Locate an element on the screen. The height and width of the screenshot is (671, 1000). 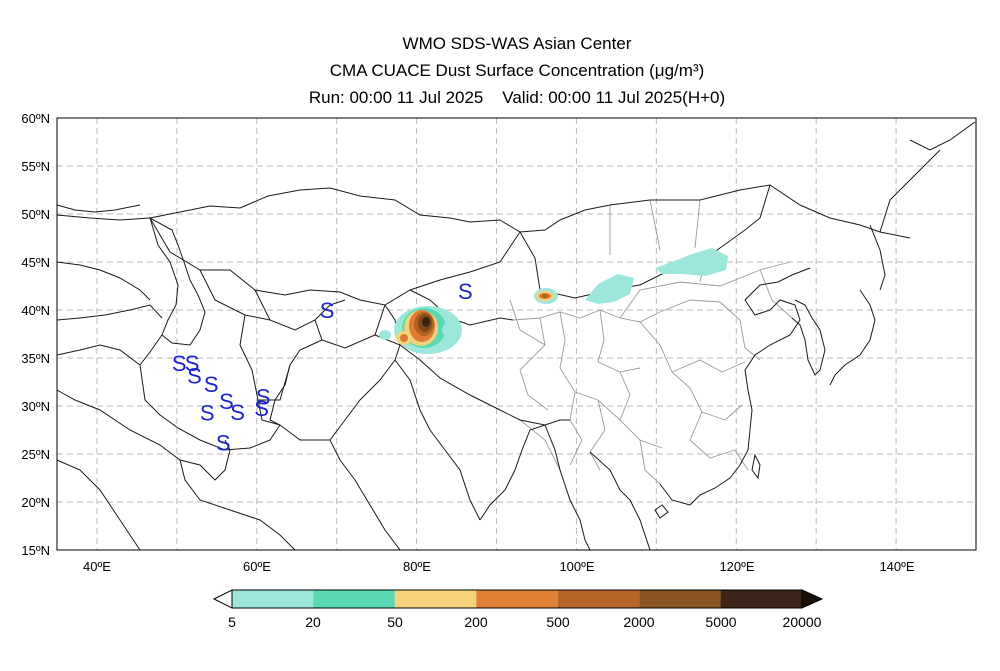
colorbar-label: 5 is located at coordinates (232, 622).